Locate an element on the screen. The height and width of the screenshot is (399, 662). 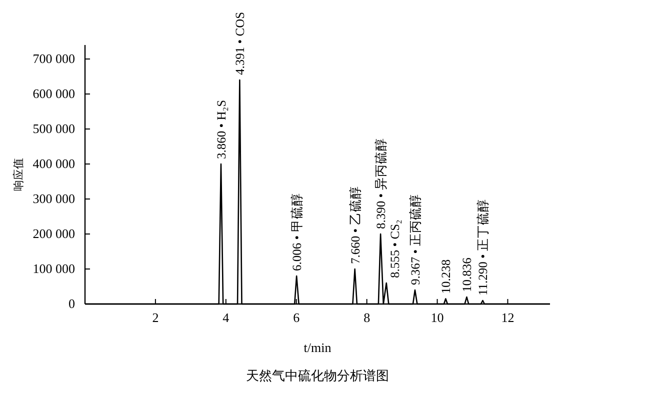
y-tick-label: 0 is located at coordinates (71, 303).